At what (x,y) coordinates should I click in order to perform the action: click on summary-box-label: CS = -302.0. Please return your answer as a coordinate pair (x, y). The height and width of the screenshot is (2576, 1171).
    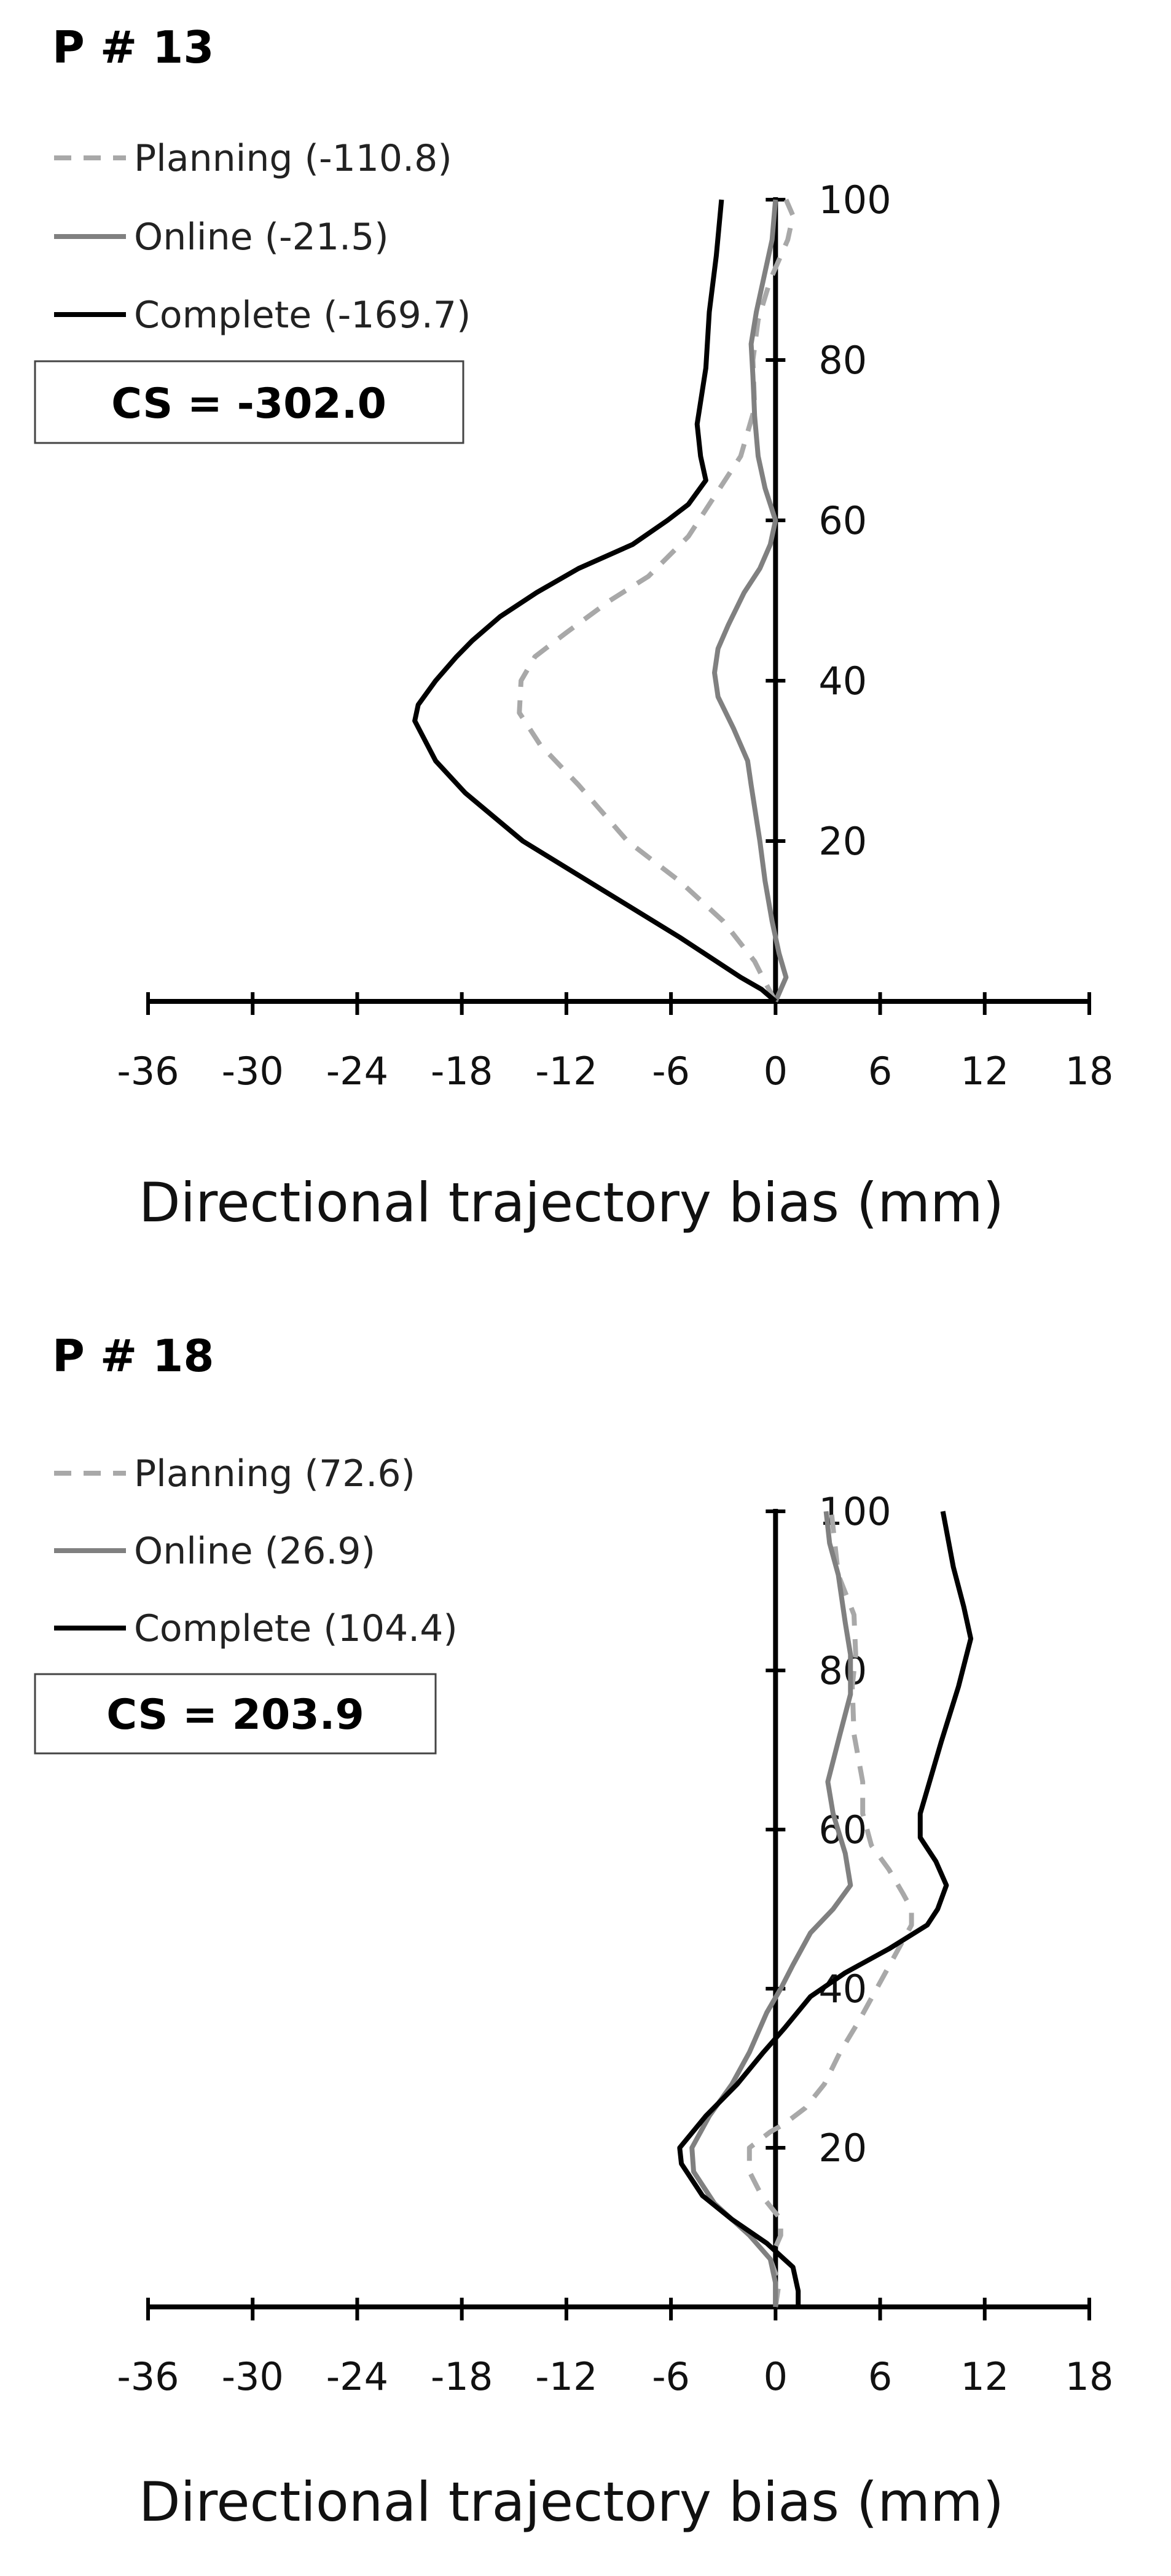
    Looking at the image, I should click on (248, 404).